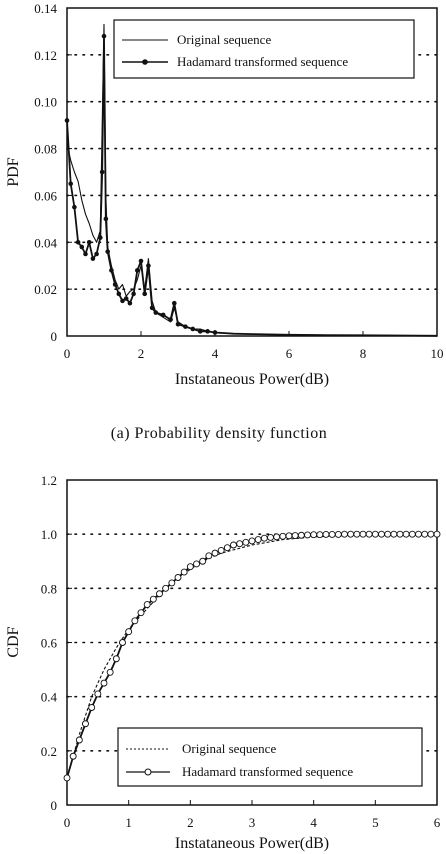 This screenshot has width=446, height=854. What do you see at coordinates (252, 843) in the screenshot?
I see `cdf-x-axis-label: Instataneous Power(dB)` at bounding box center [252, 843].